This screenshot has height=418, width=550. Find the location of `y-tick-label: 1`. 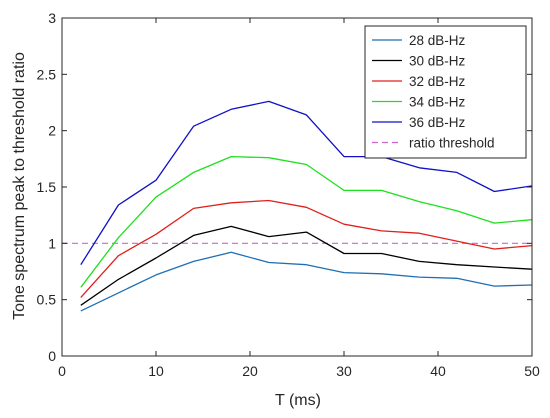

y-tick-label: 1 is located at coordinates (52, 243).